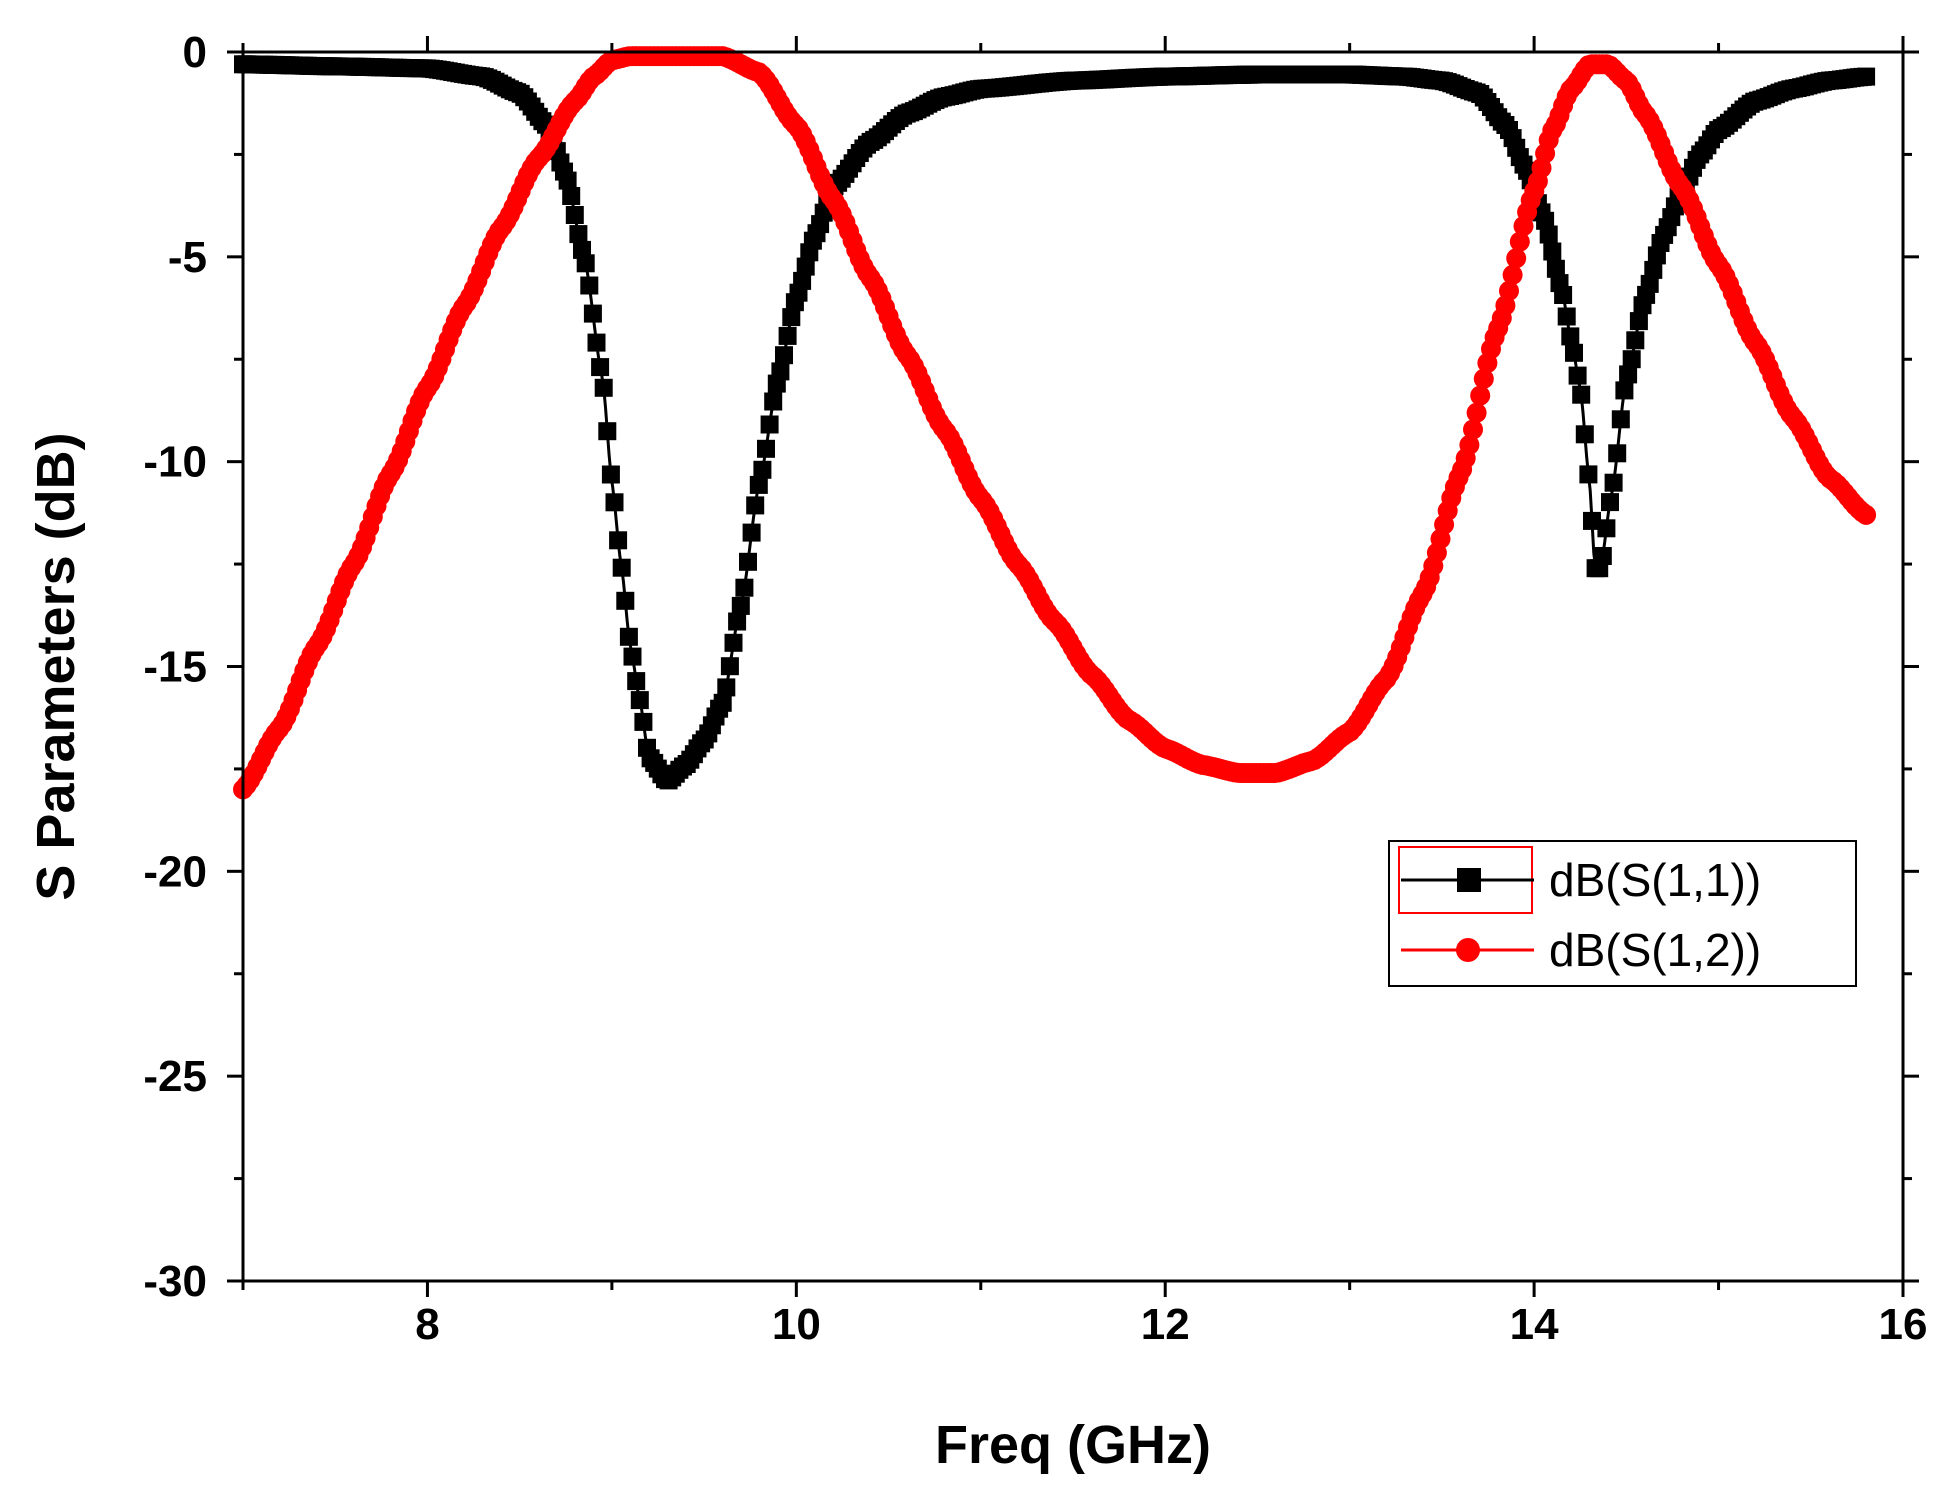 The width and height of the screenshot is (1957, 1499). What do you see at coordinates (1622, 913) in the screenshot?
I see `legend: dB(S(1,1)) dB(S(1,2))` at bounding box center [1622, 913].